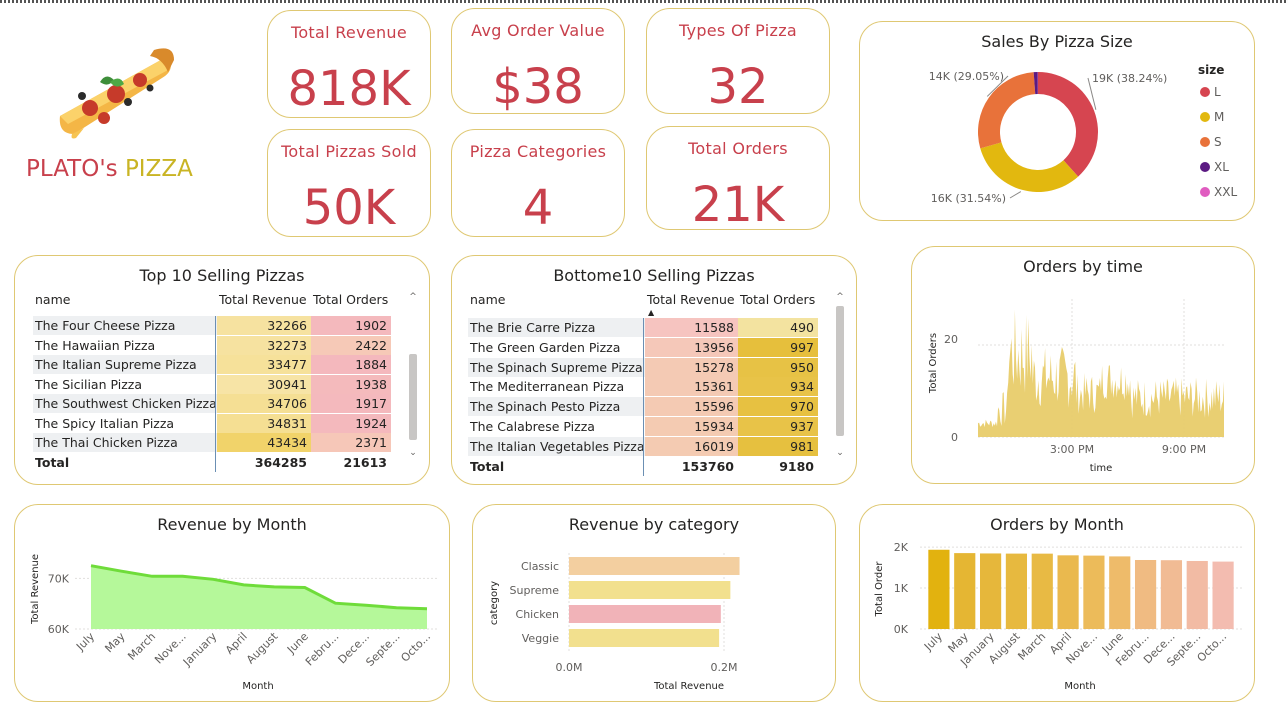 The height and width of the screenshot is (728, 1287). What do you see at coordinates (1076, 386) in the screenshot?
I see `orders-by-time-chart: 20 0 3:00 PM 9:00 PM time Total Orders` at bounding box center [1076, 386].